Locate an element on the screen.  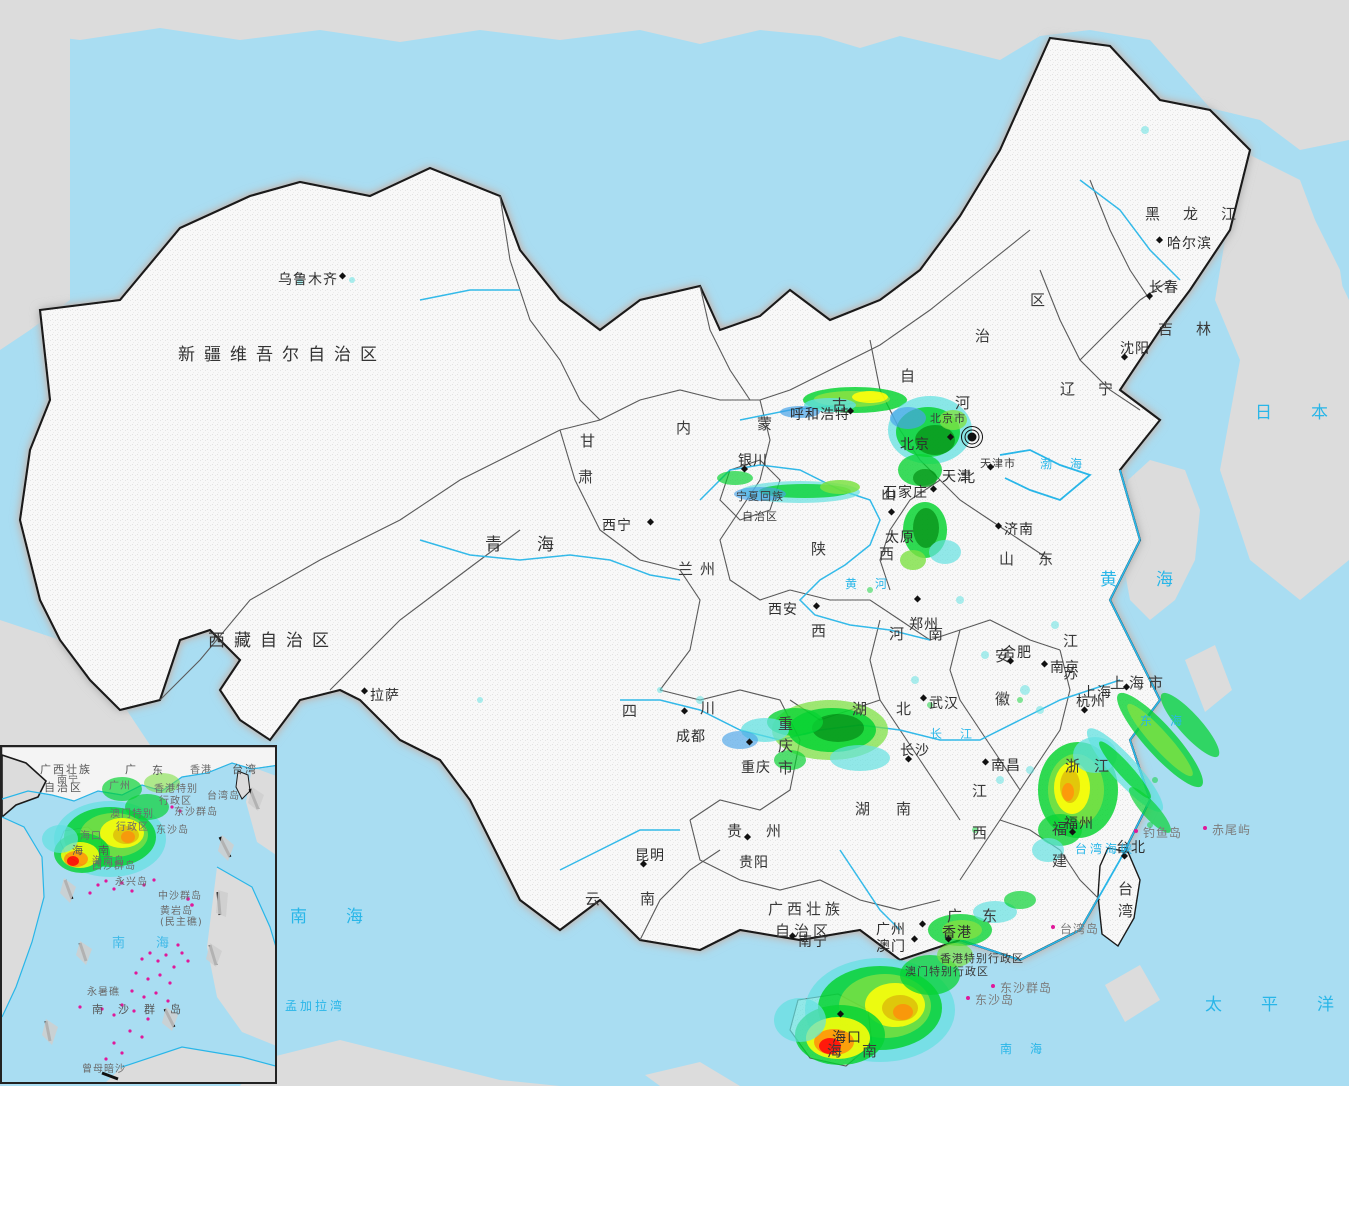
province-label: 徽 is located at coordinates (1005, 699).